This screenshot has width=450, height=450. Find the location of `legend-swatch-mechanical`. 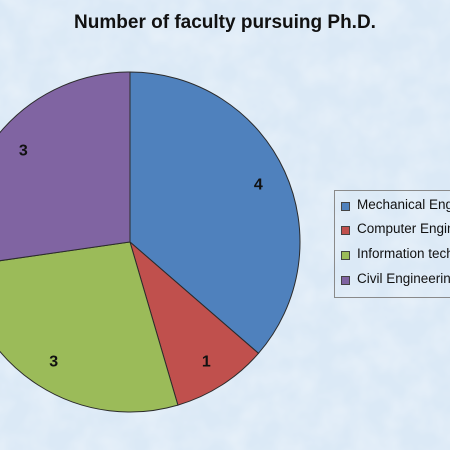

legend-swatch-mechanical is located at coordinates (345, 206).